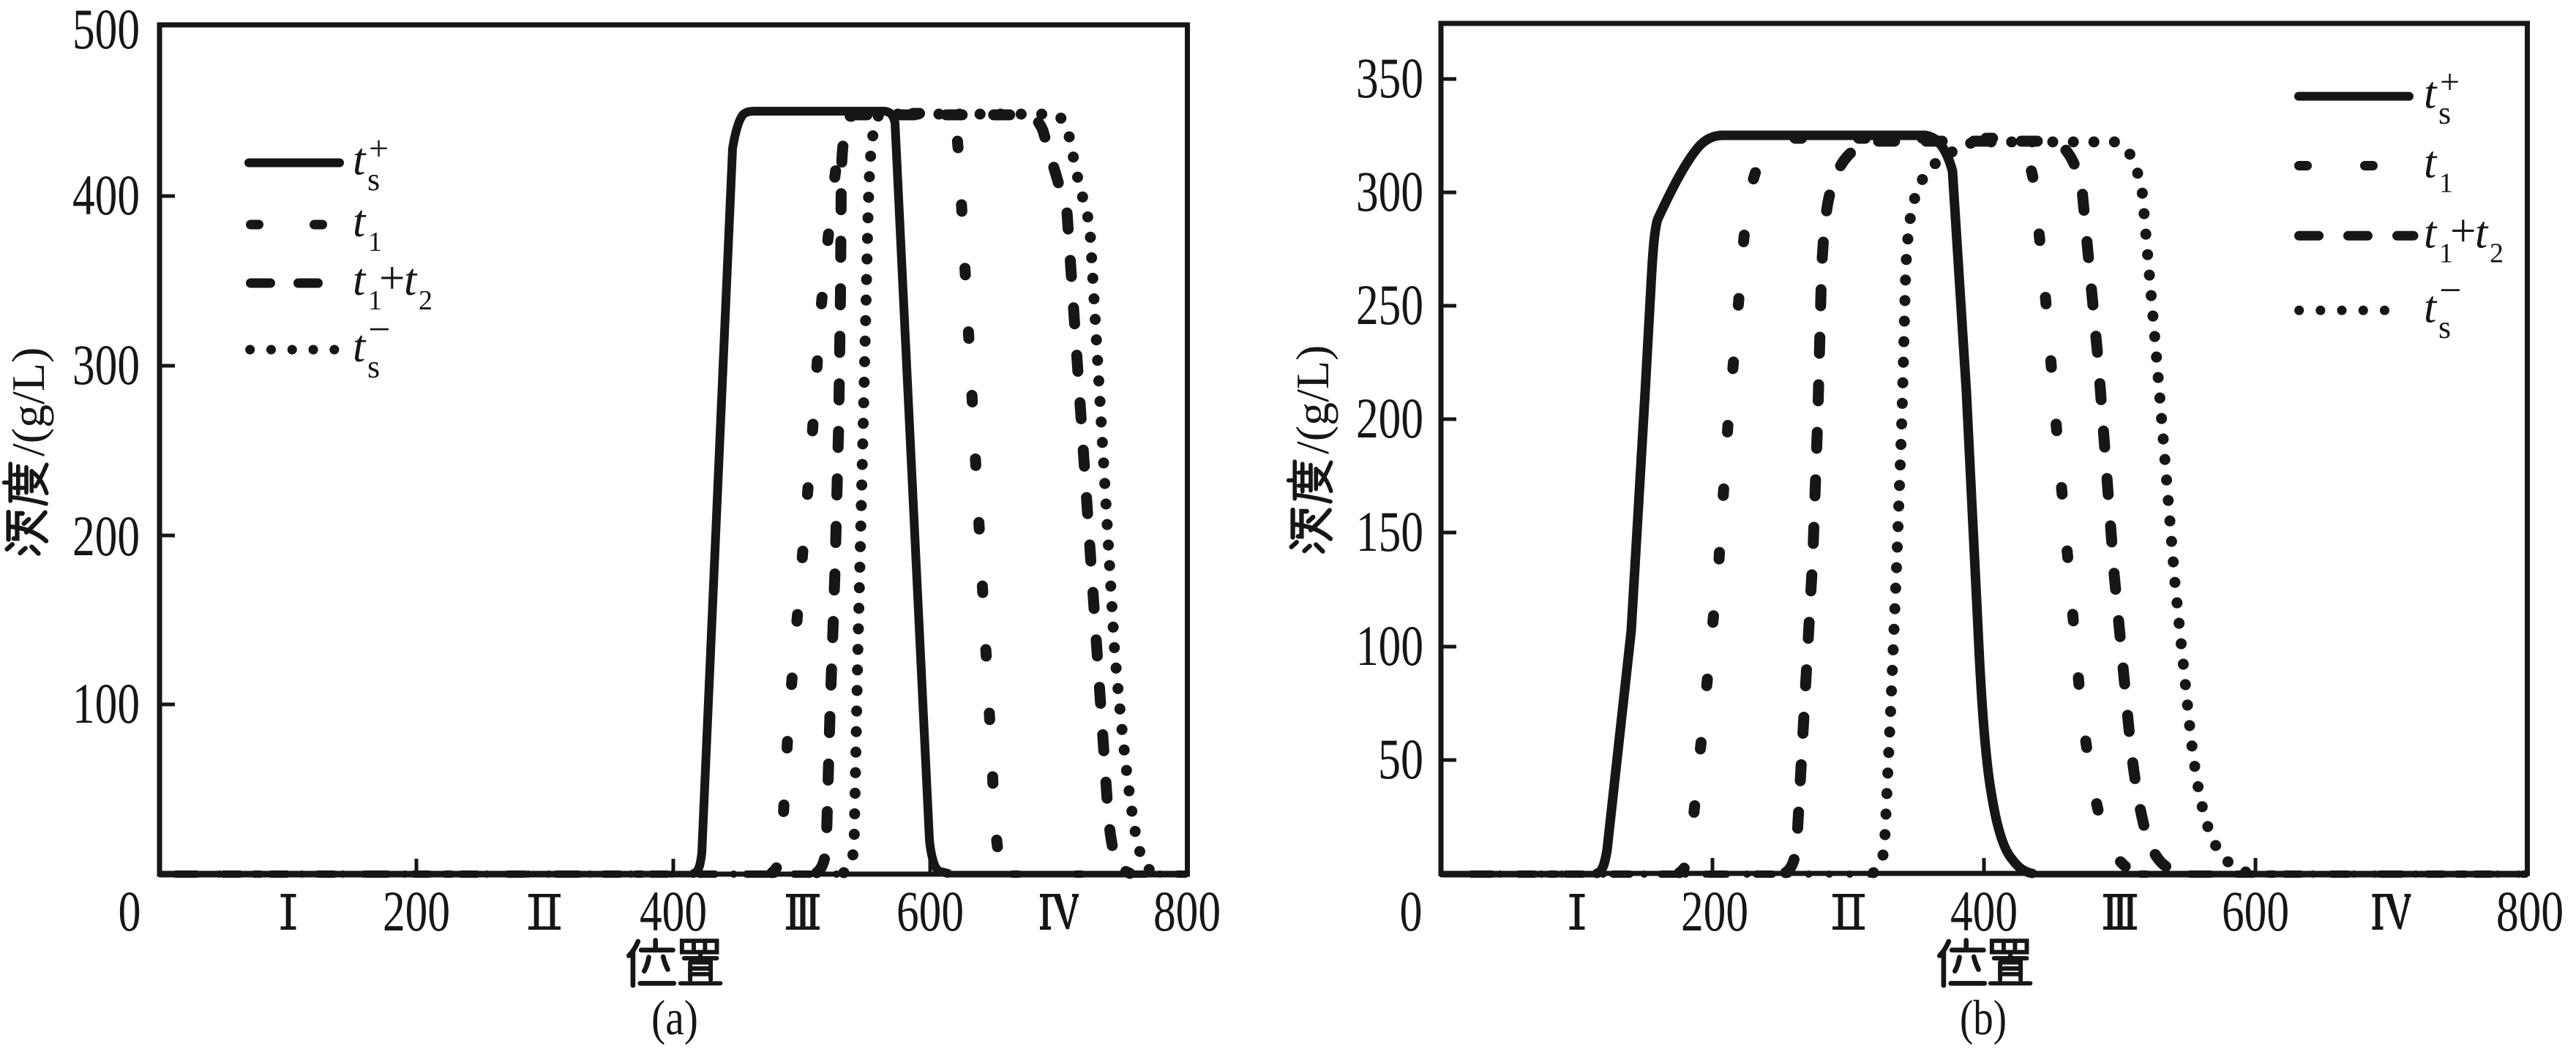 The width and height of the screenshot is (2576, 1057). I want to click on svg-text: (a), so click(674, 1017).